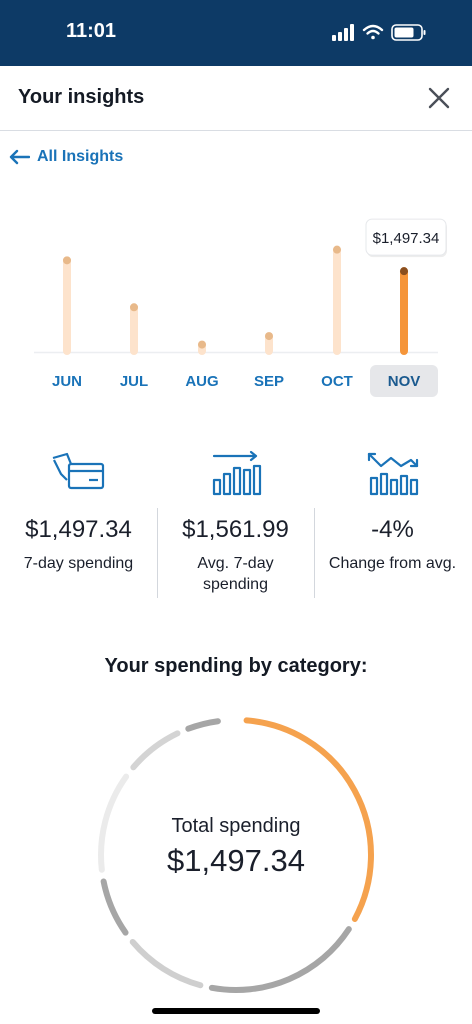 The width and height of the screenshot is (472, 1024). What do you see at coordinates (373, 32) in the screenshot?
I see `wifi-icon` at bounding box center [373, 32].